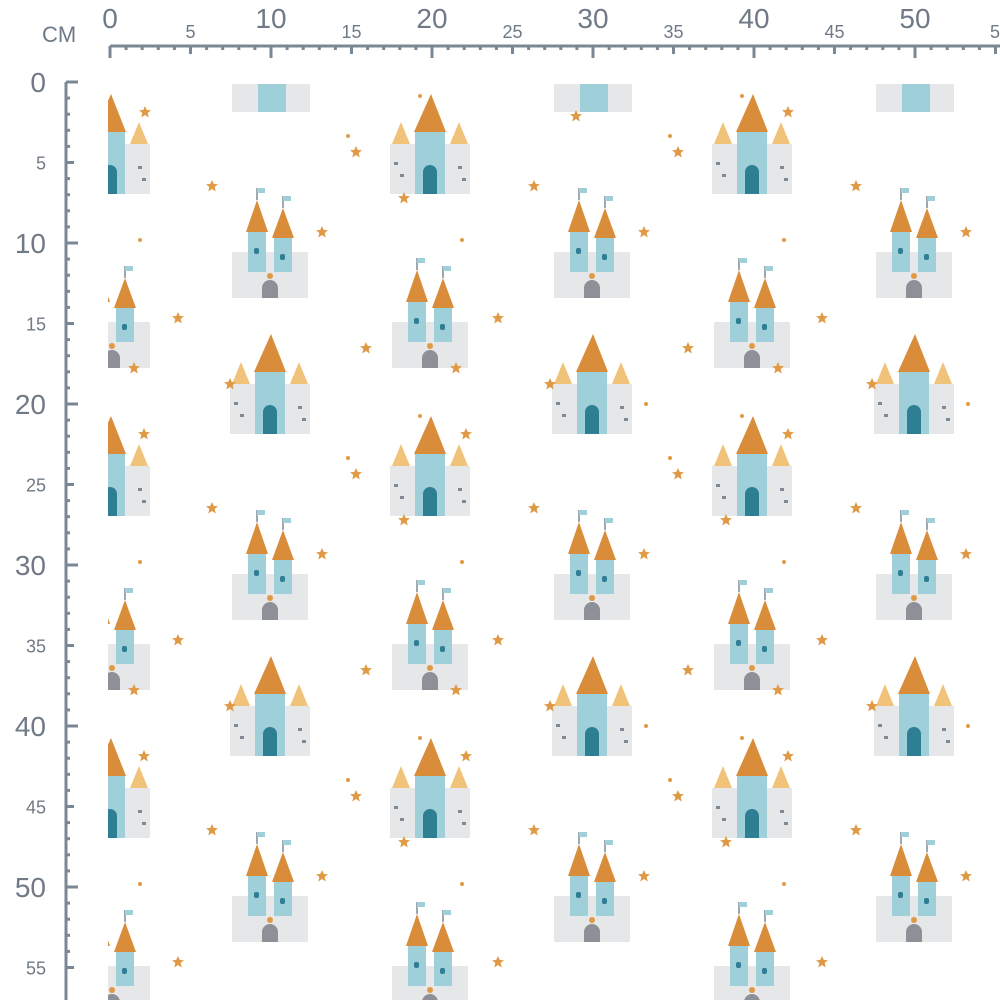 This screenshot has height=1000, width=1000. I want to click on ruler-left-margin, so click(54, 500).